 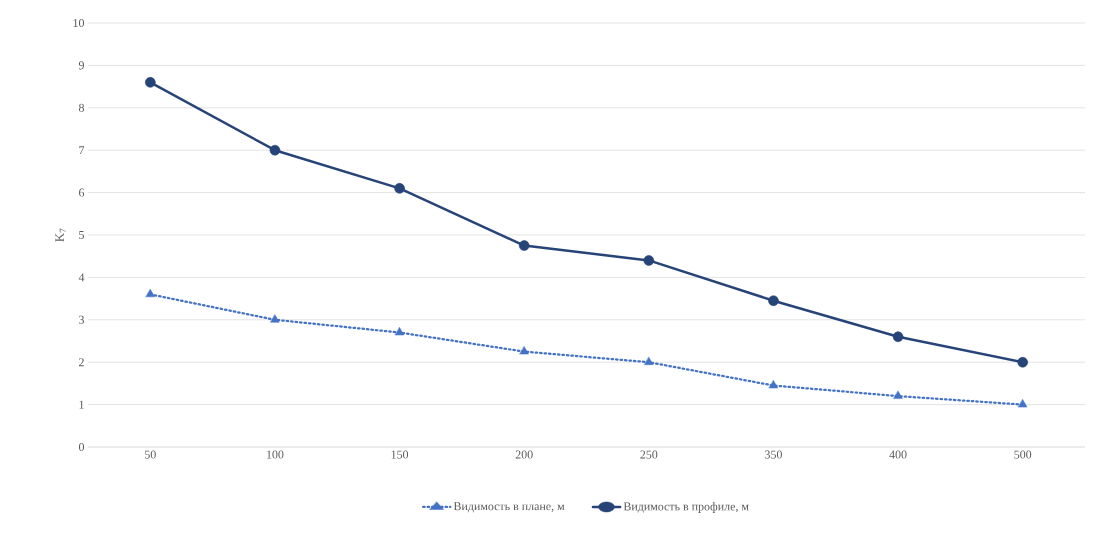 I want to click on y-tick-label: 8, so click(x=81, y=107).